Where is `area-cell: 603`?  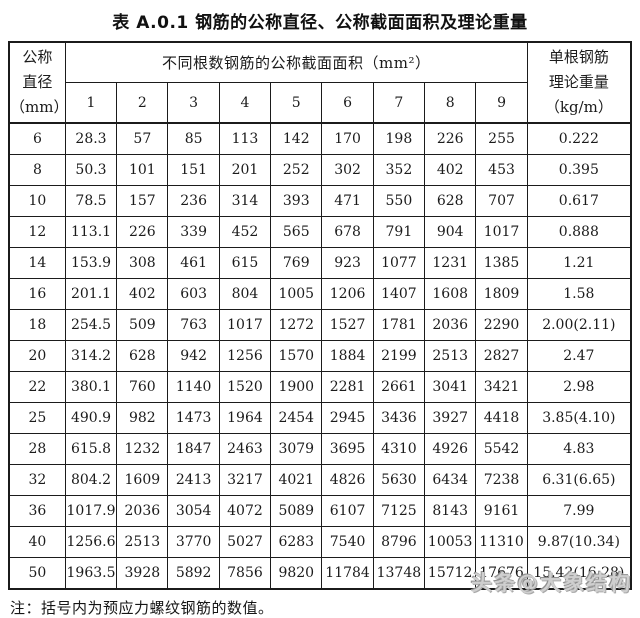 area-cell: 603 is located at coordinates (193, 294).